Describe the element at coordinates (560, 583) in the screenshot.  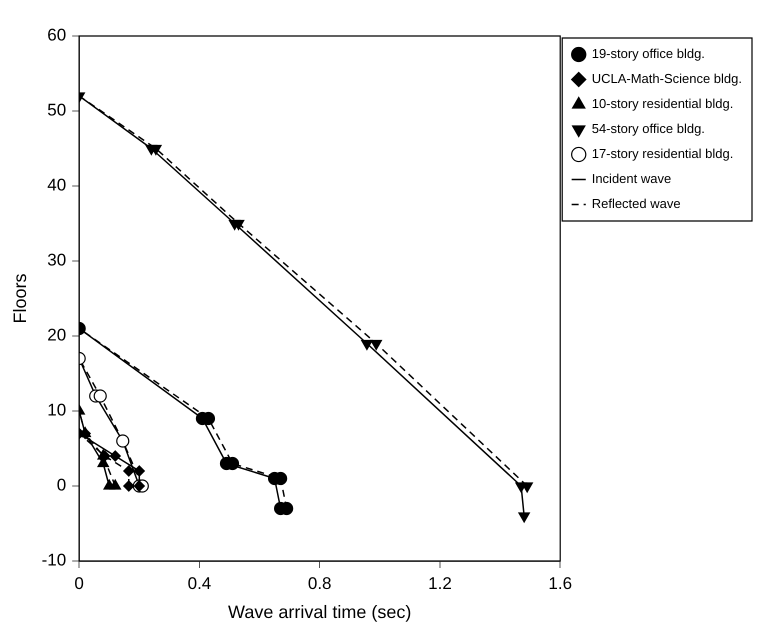
I see `x-tick-label: 1.6` at that location.